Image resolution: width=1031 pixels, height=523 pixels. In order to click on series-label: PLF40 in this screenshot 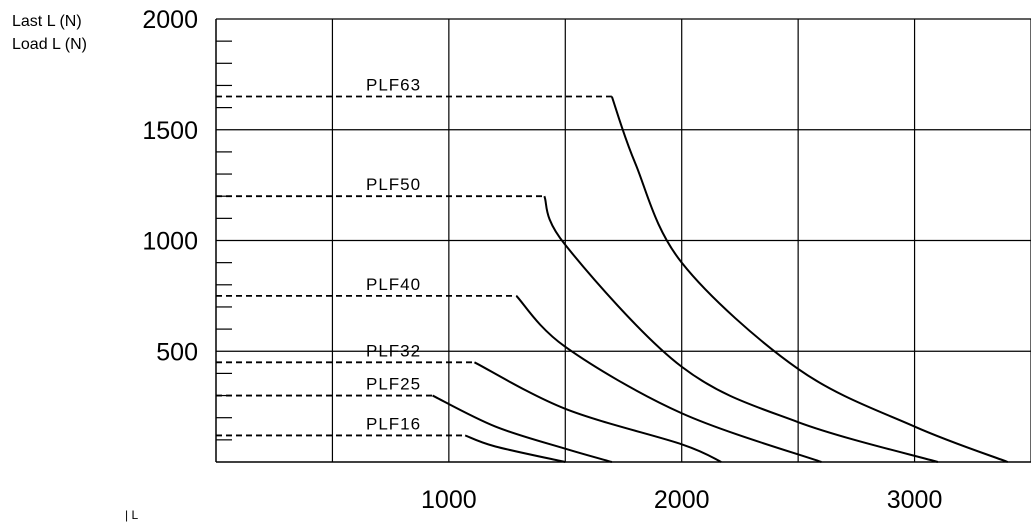, I will do `click(393, 284)`.